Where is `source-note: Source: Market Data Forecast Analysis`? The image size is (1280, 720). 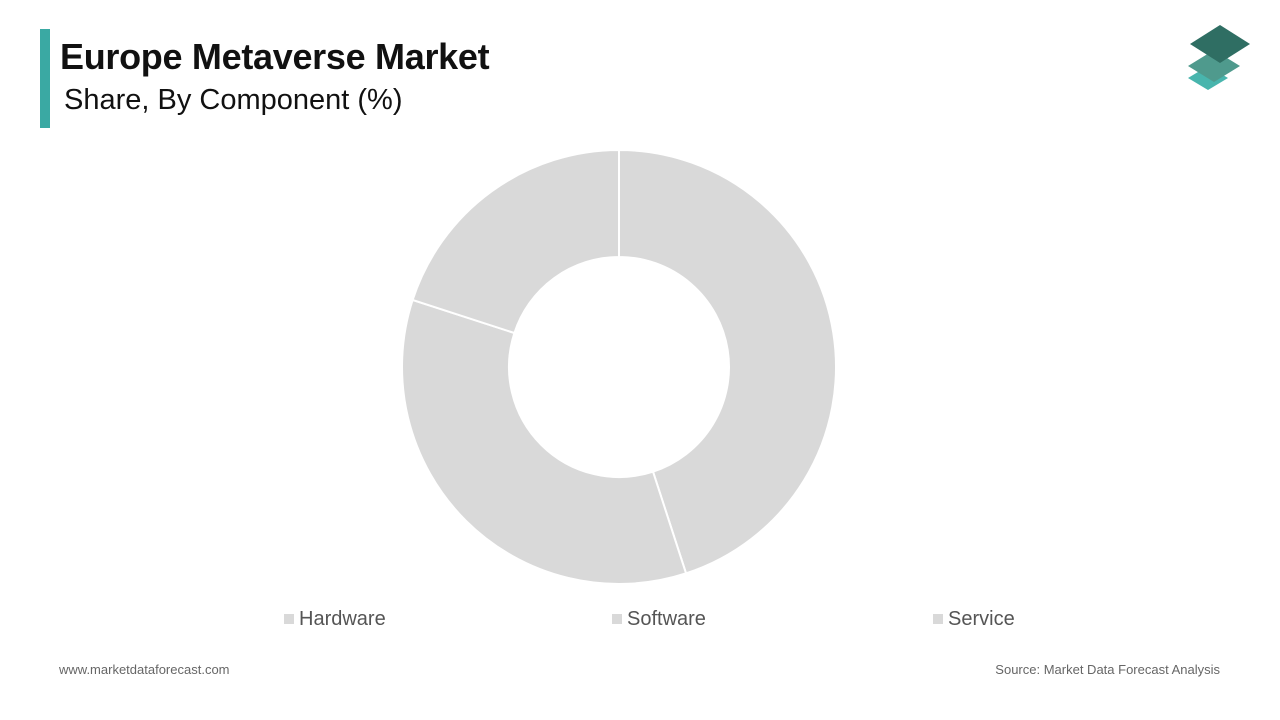 source-note: Source: Market Data Forecast Analysis is located at coordinates (1107, 669).